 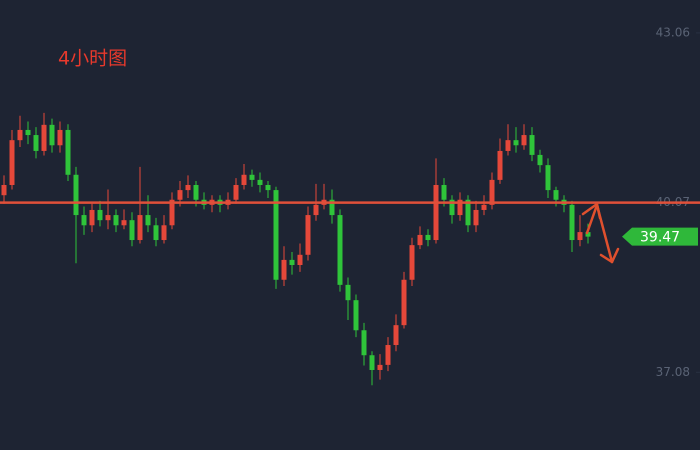 What do you see at coordinates (673, 32) in the screenshot?
I see `y-tick-label: 43.06` at bounding box center [673, 32].